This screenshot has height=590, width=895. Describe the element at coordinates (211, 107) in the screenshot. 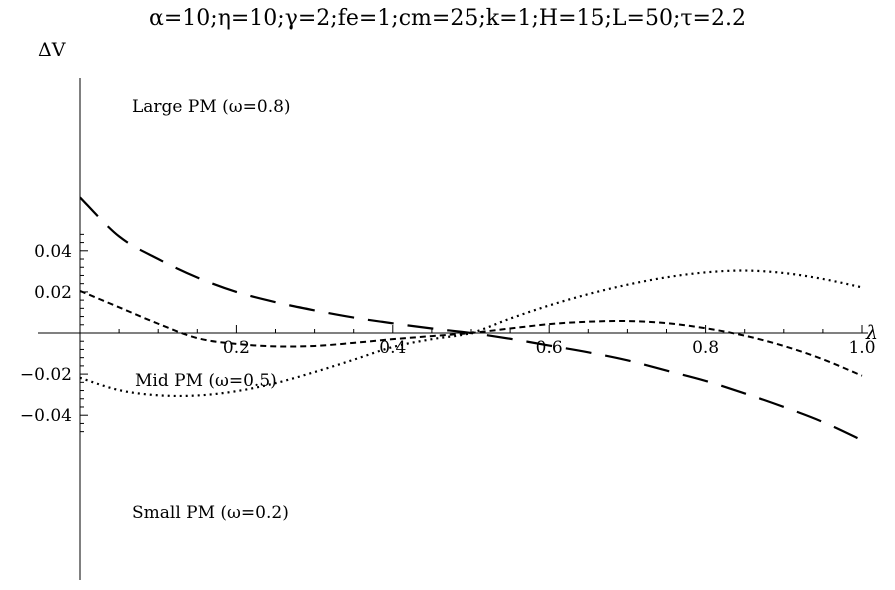

I see `series-label: Large PM (ω=0.8)` at that location.